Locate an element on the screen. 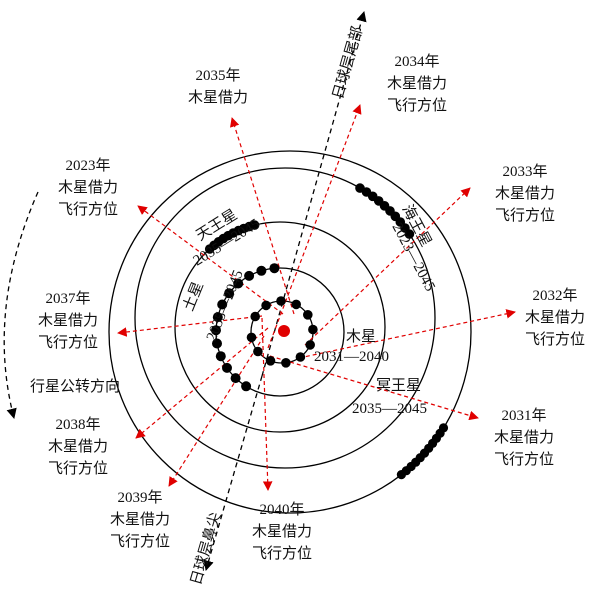  uranus-orbit is located at coordinates (280, 327).